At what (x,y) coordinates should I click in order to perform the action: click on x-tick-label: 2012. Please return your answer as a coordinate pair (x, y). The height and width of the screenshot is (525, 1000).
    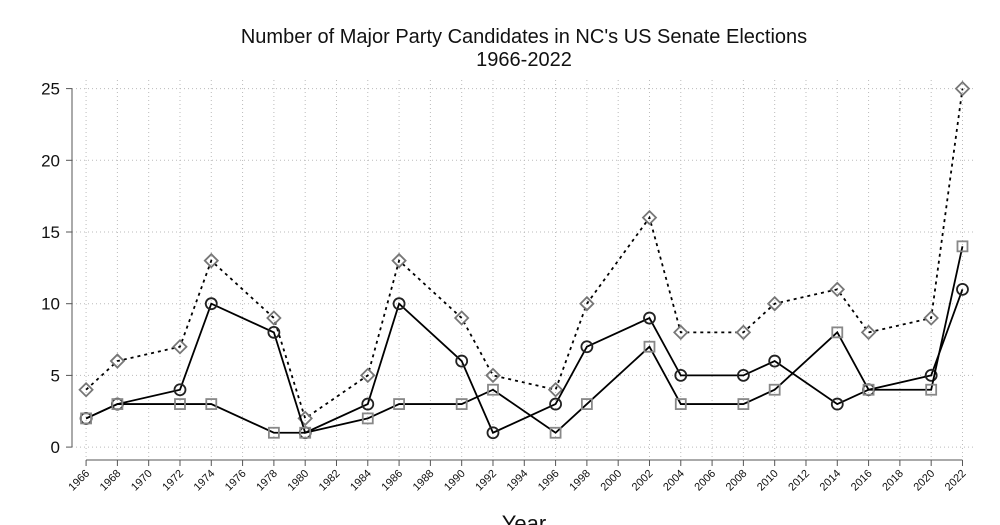
    Looking at the image, I should click on (799, 481).